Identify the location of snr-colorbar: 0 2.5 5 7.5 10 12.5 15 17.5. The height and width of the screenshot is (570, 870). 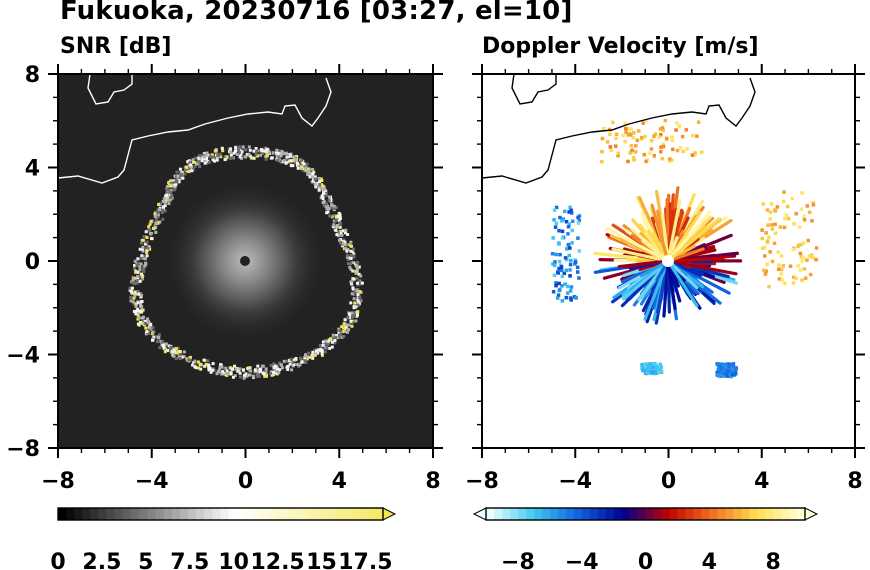
(223, 538).